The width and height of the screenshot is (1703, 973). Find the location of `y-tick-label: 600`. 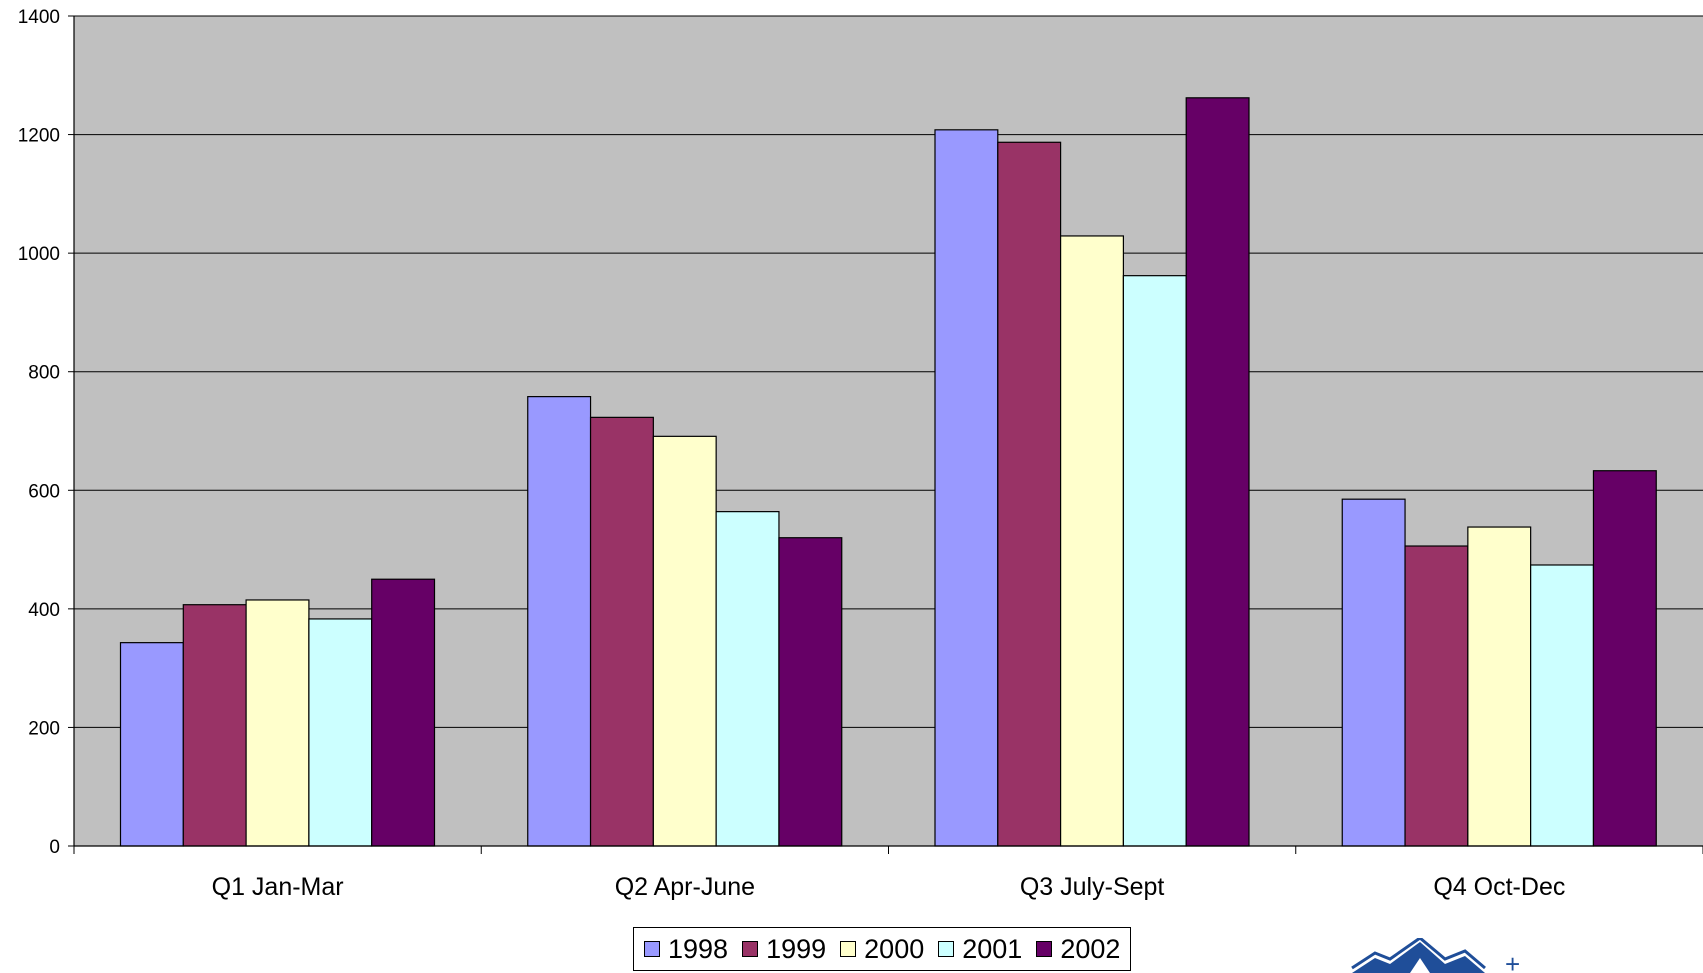

y-tick-label: 600 is located at coordinates (44, 491).